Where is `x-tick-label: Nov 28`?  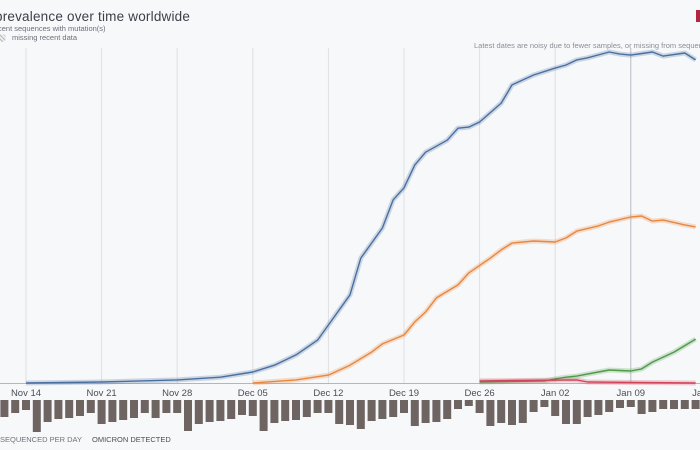 x-tick-label: Nov 28 is located at coordinates (177, 393).